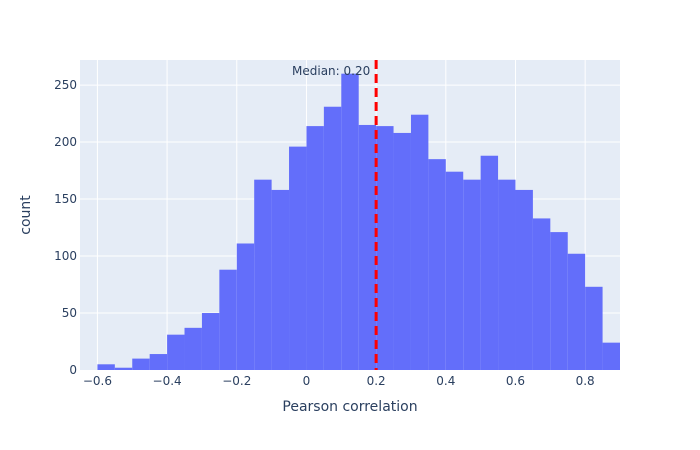 Image resolution: width=700 pixels, height=450 pixels. I want to click on y-tick-label: 50, so click(69, 313).